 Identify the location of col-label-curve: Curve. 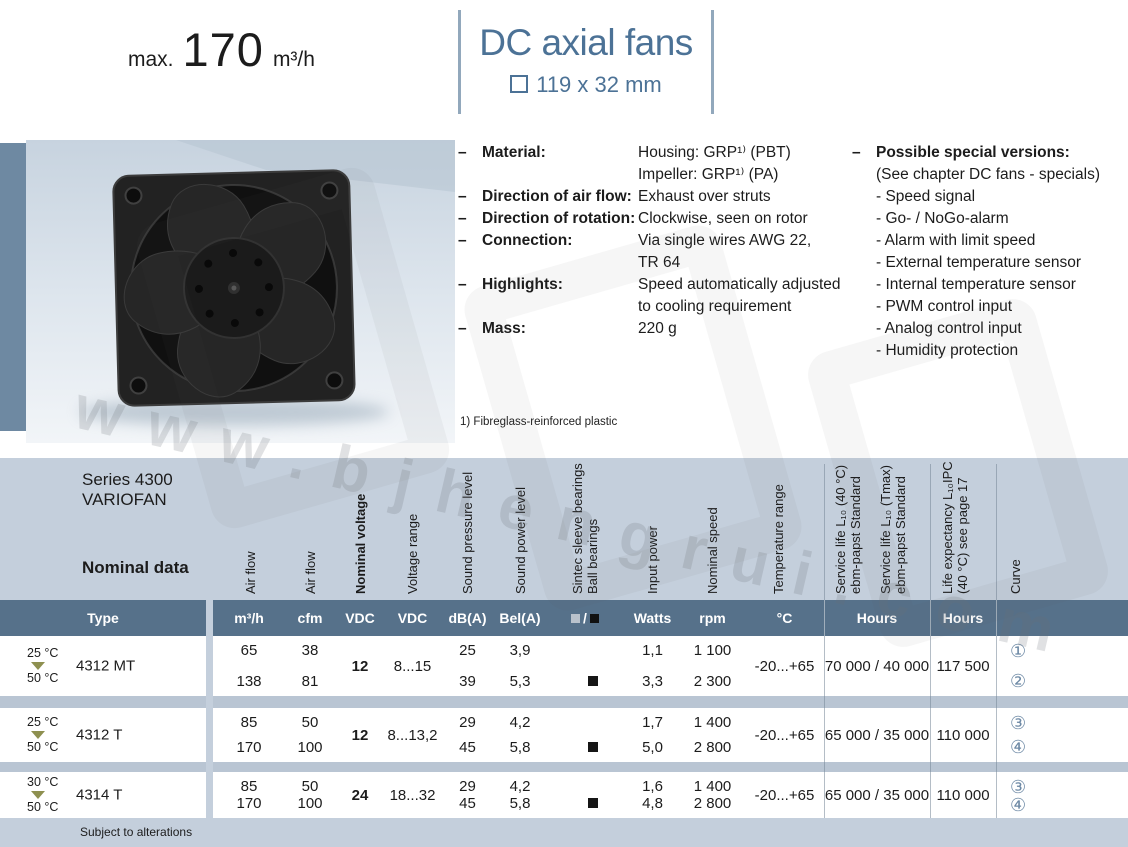
(1015, 576).